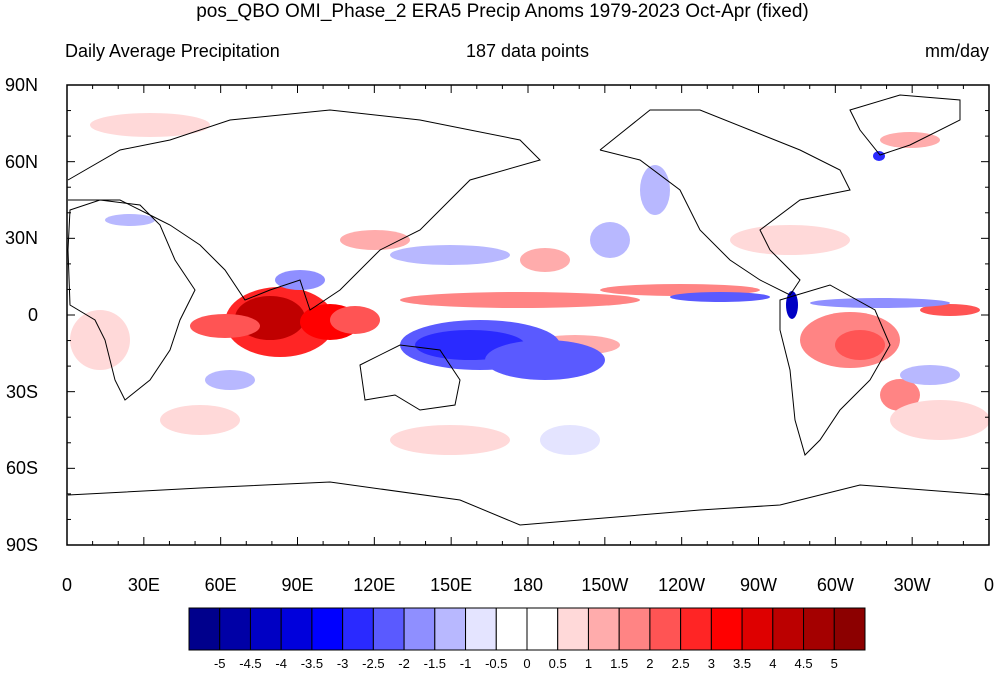  I want to click on colorbar-label: -4, so click(281, 663).